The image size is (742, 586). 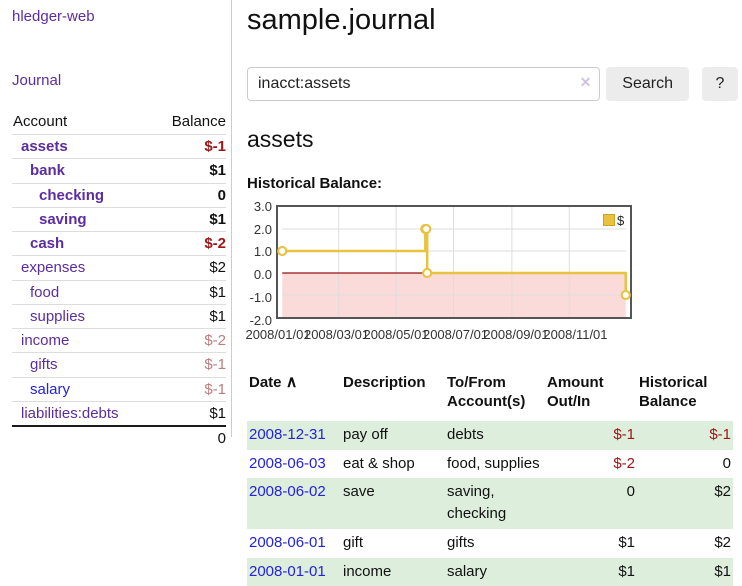 I want to click on account-link-supplies: supplies, so click(x=58, y=316).